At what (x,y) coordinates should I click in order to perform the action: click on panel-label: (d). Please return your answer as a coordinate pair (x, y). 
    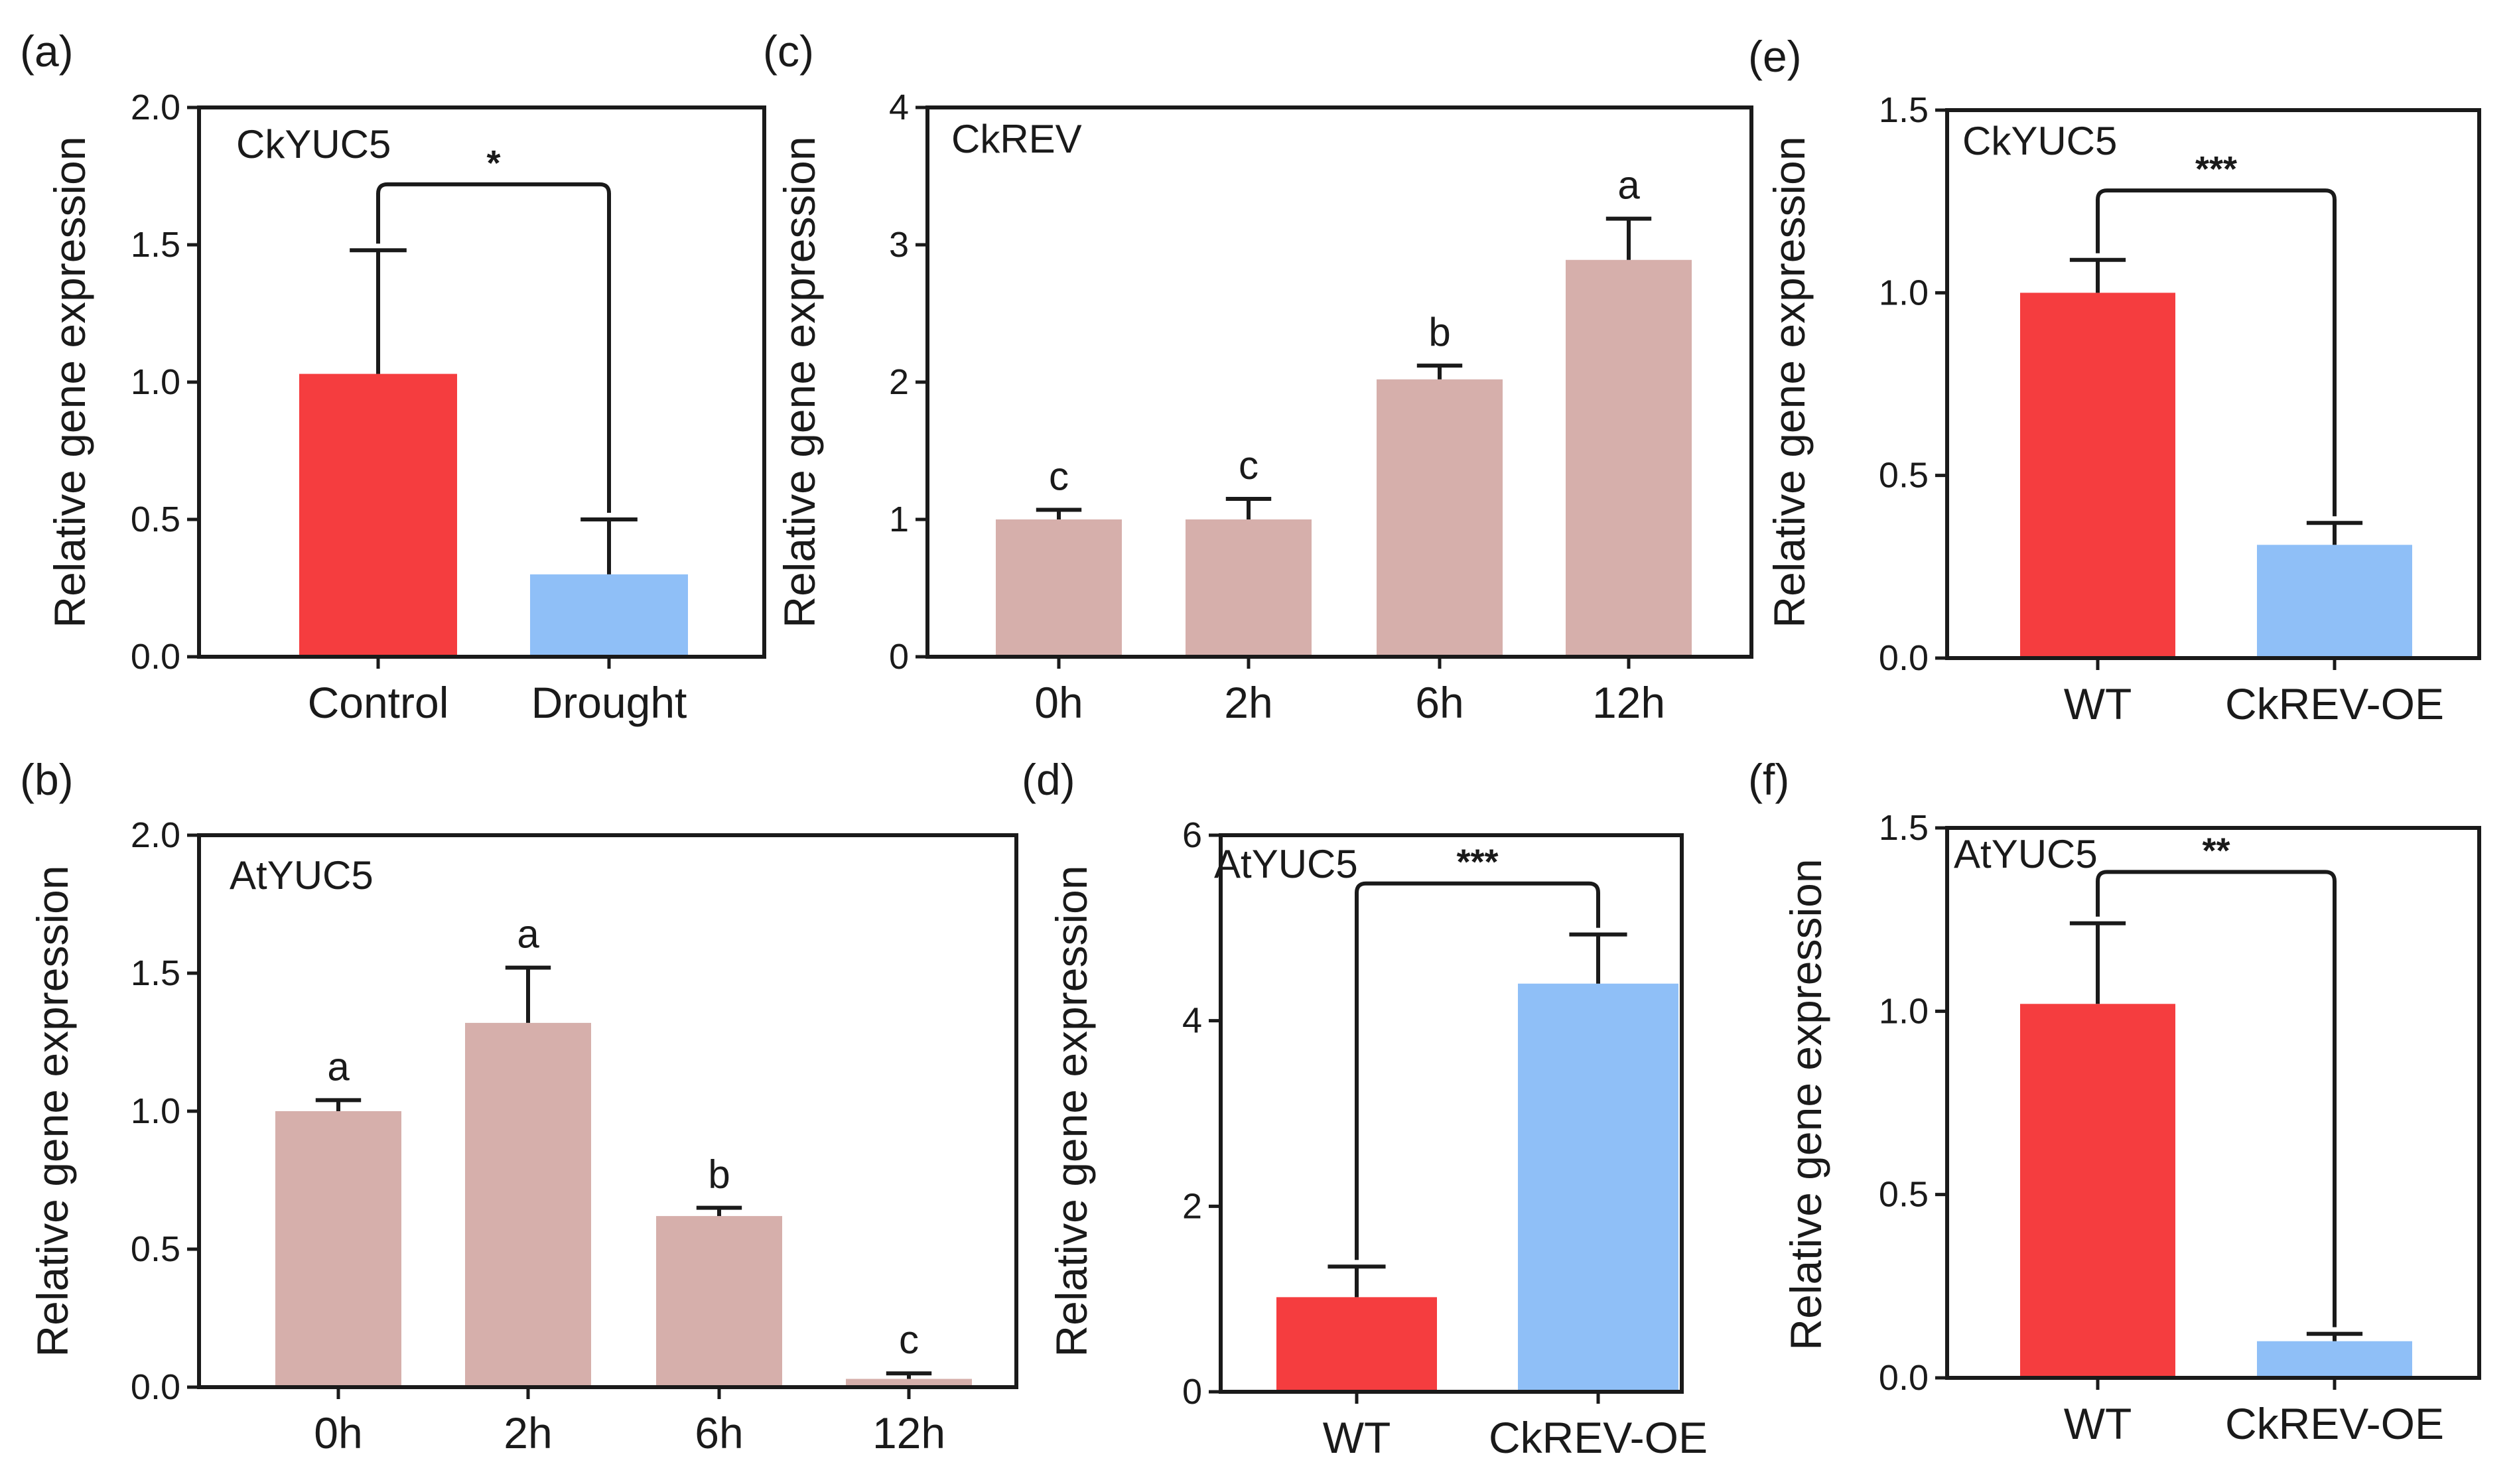
    Looking at the image, I should click on (1048, 779).